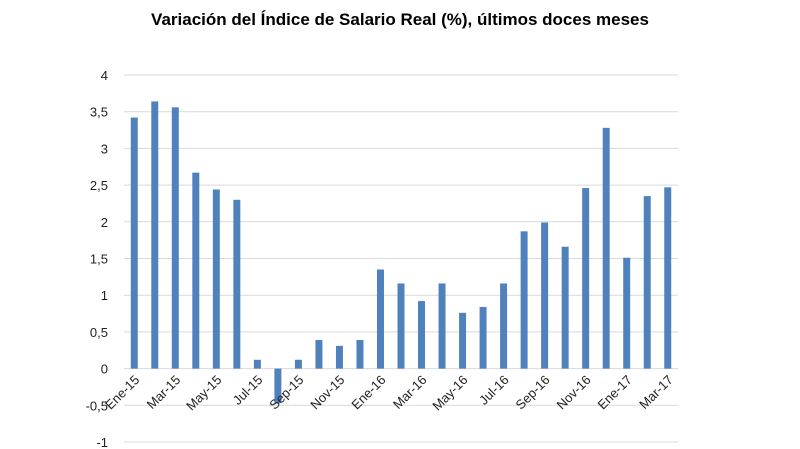 The image size is (800, 449). What do you see at coordinates (203, 392) in the screenshot?
I see `x-tick-label: May-15` at bounding box center [203, 392].